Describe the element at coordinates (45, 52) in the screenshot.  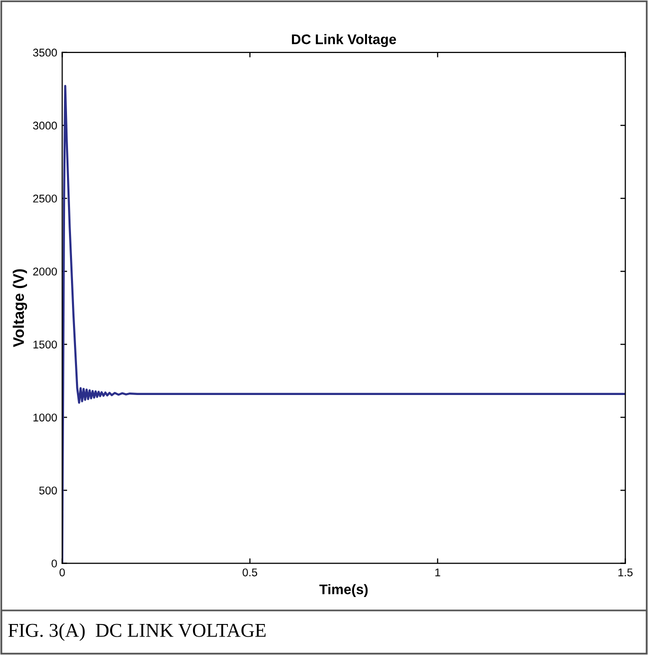
I see `y-tick-label: 3500` at that location.